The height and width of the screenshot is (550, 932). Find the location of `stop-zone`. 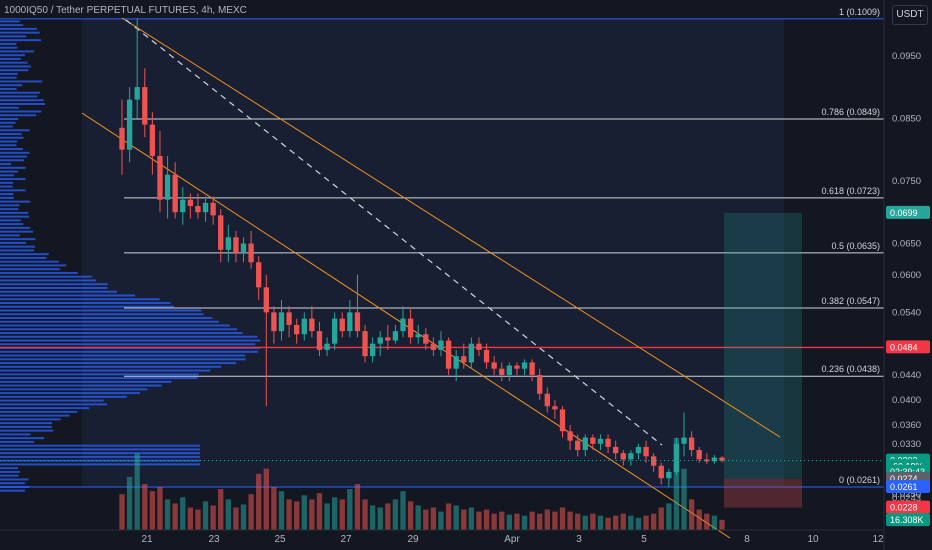

stop-zone is located at coordinates (763, 493).